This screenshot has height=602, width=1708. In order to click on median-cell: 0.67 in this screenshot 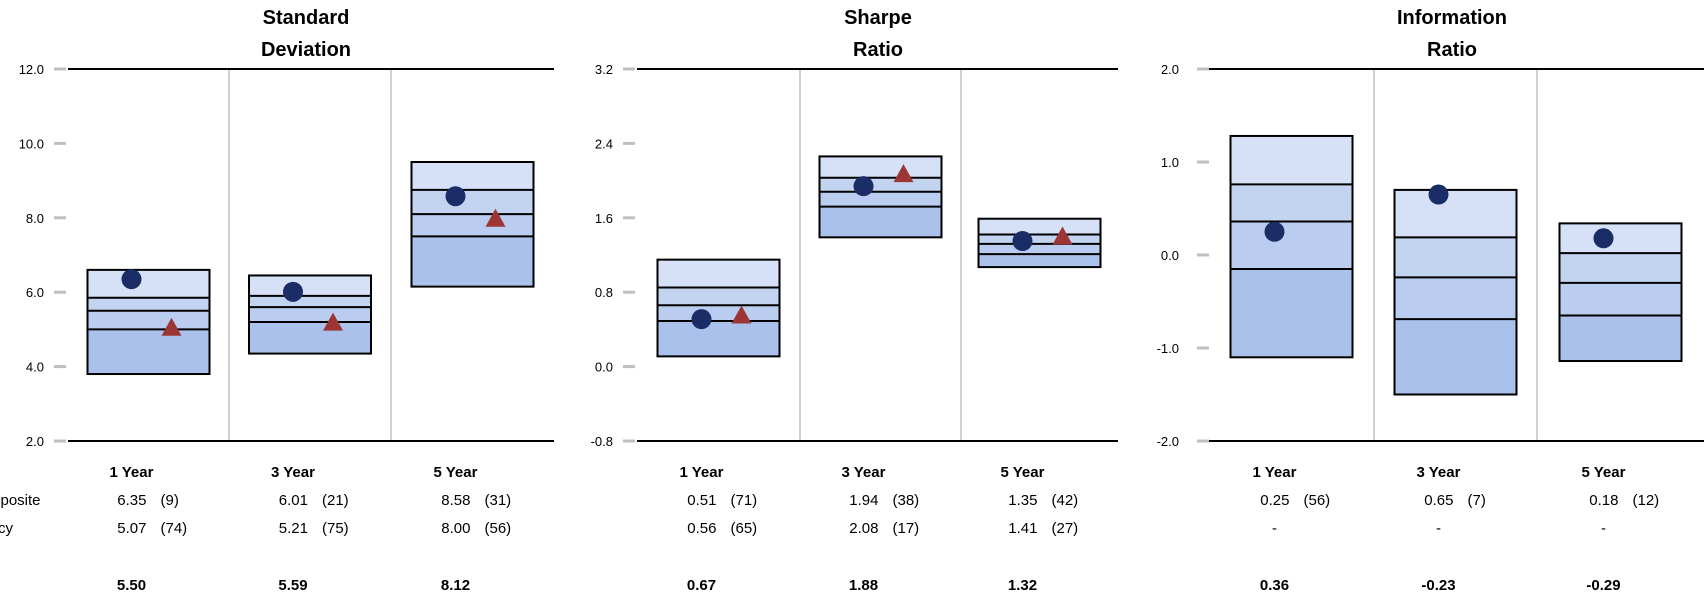, I will do `click(701, 585)`.